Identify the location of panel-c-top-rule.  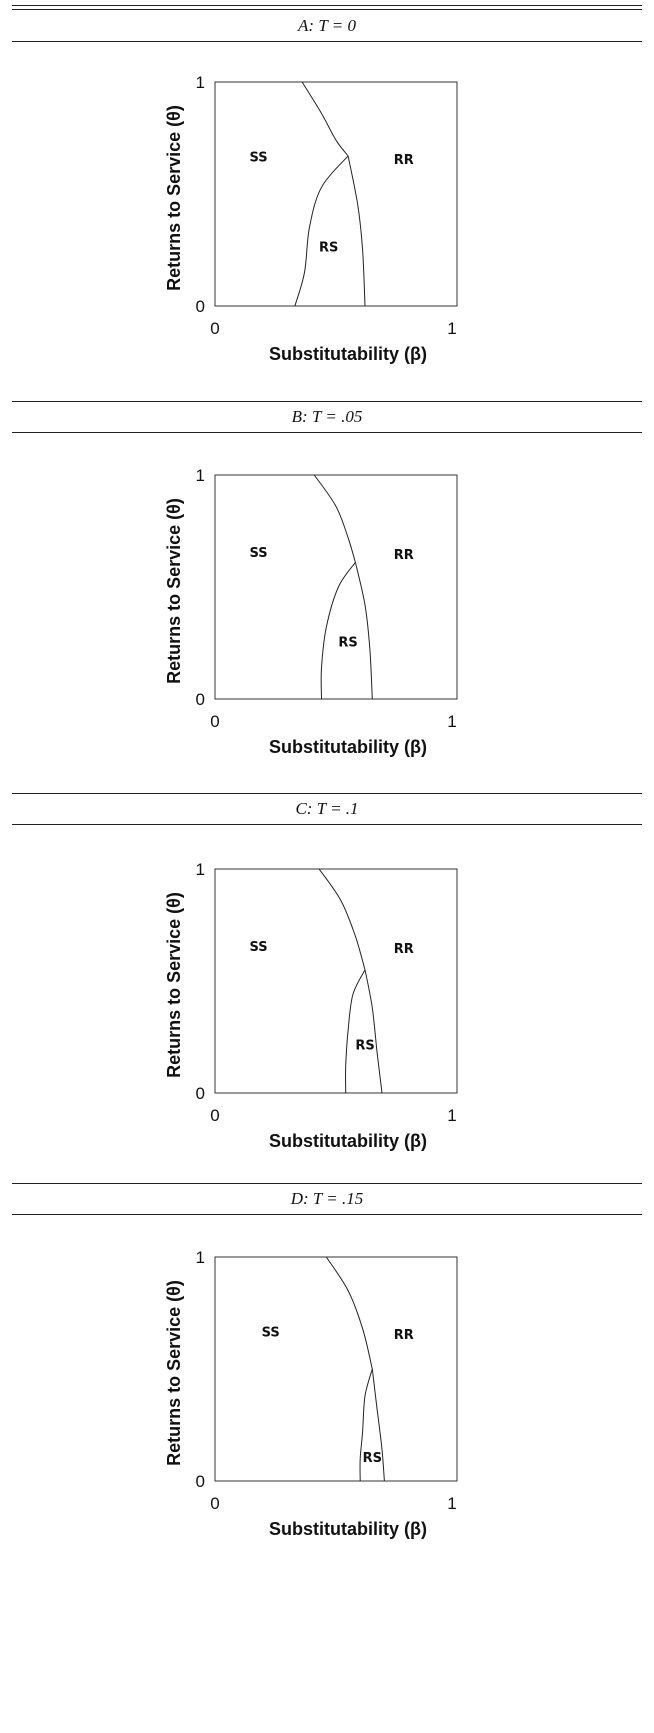
(327, 793).